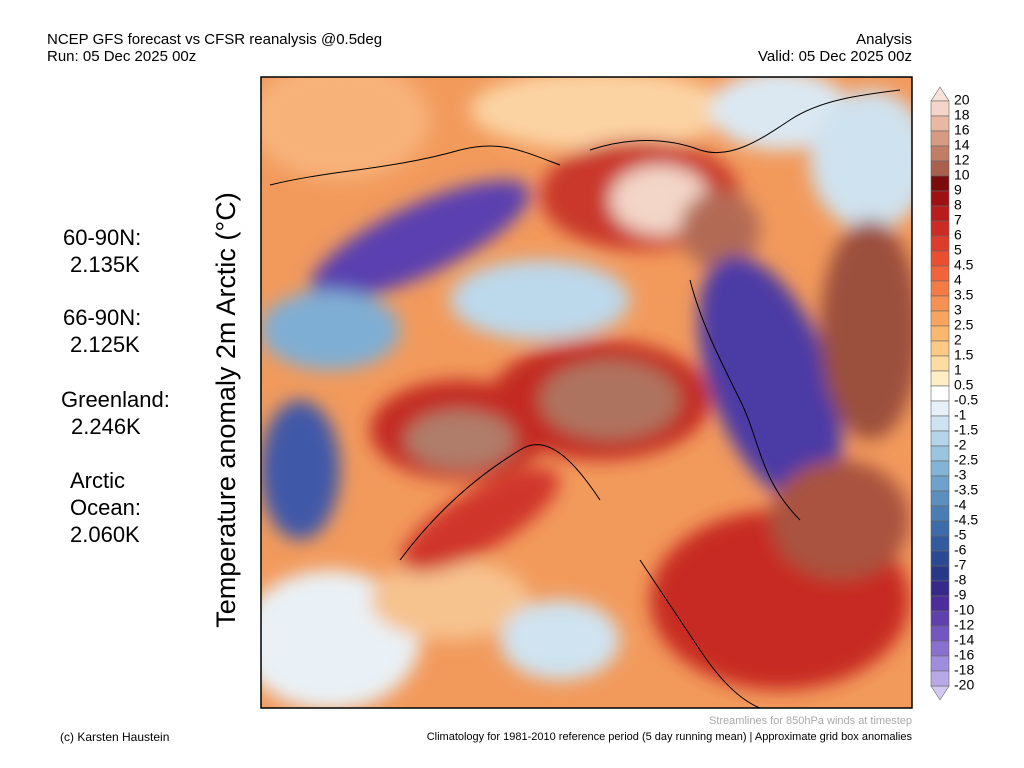 The height and width of the screenshot is (768, 1024). What do you see at coordinates (962, 160) in the screenshot?
I see `colorbar-label: 12` at bounding box center [962, 160].